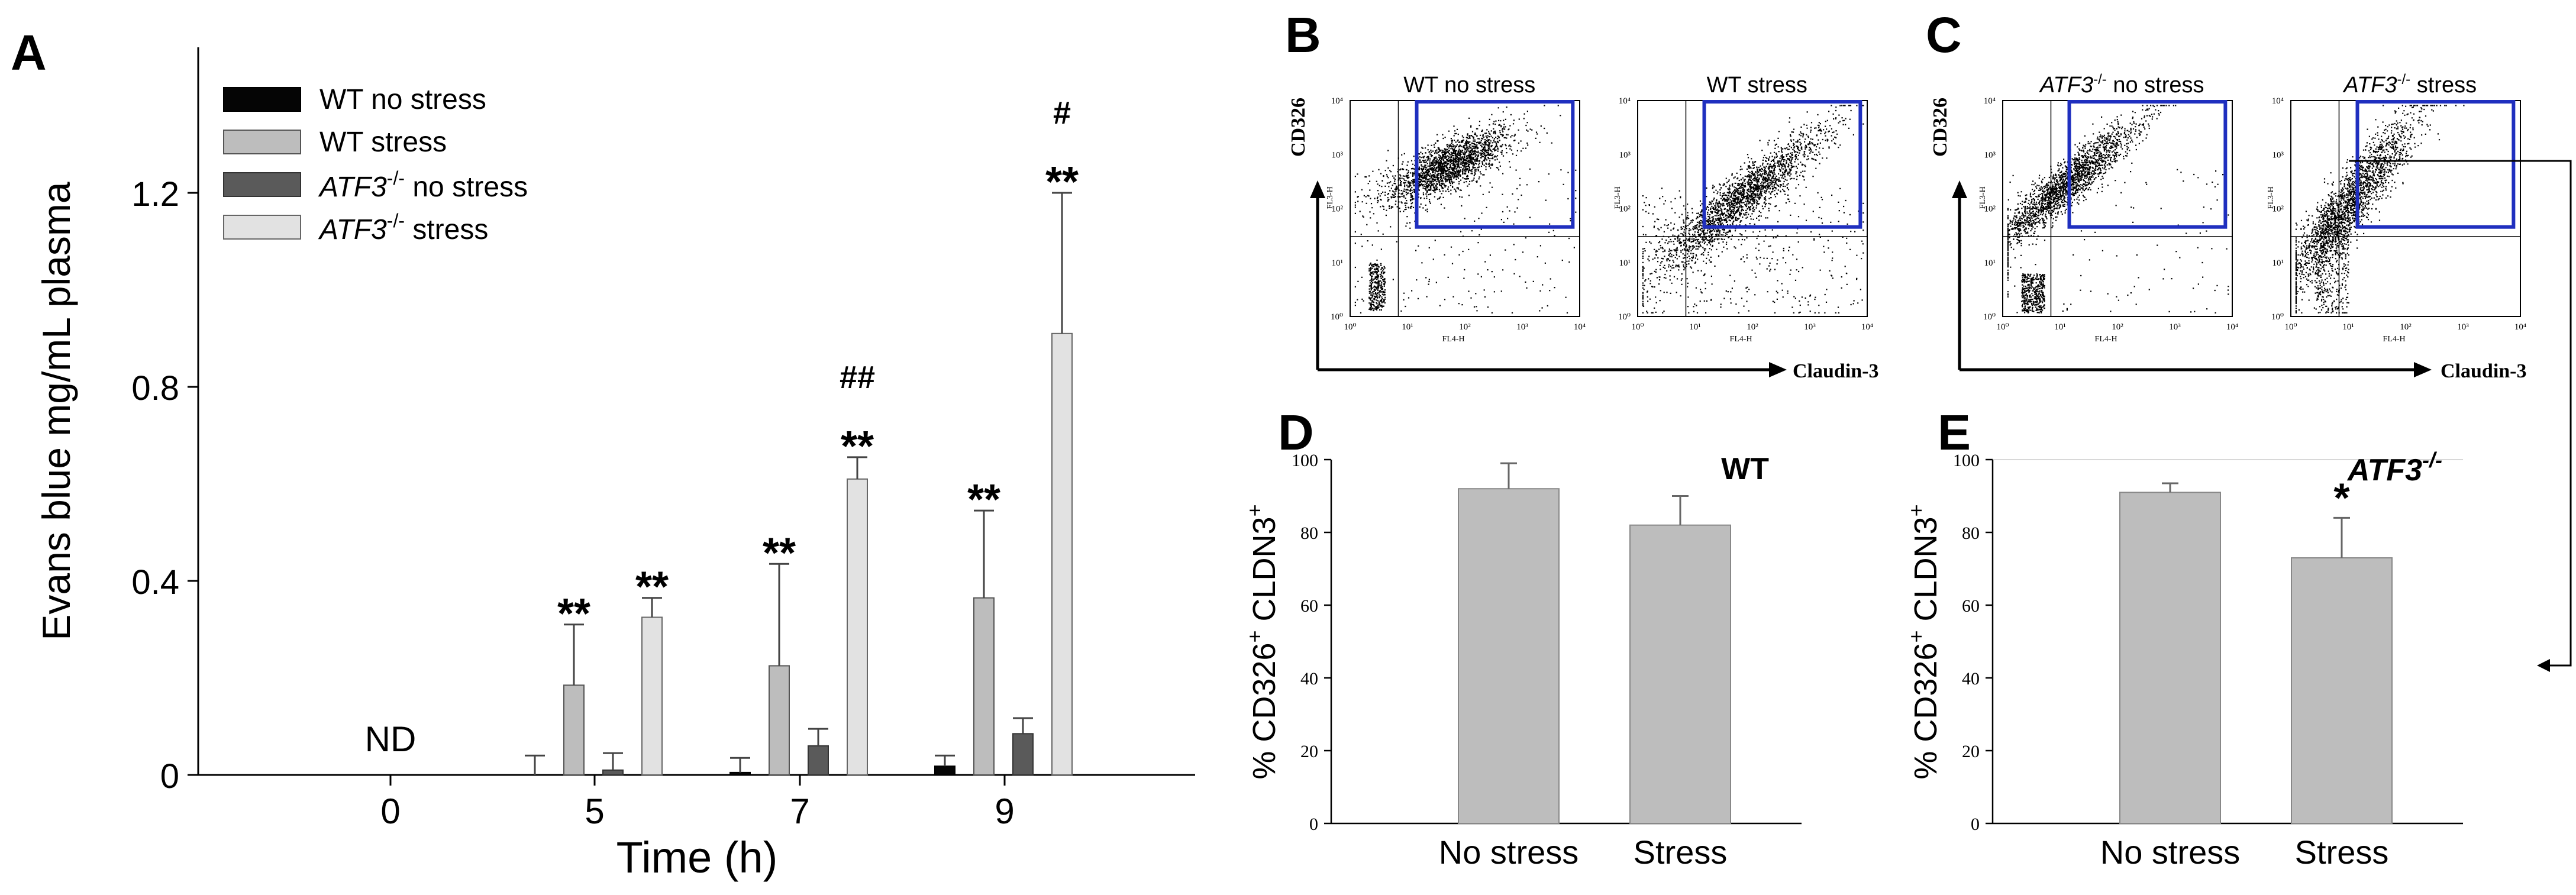  What do you see at coordinates (262, 184) in the screenshot?
I see `legend-swatch-atf3-no-stress` at bounding box center [262, 184].